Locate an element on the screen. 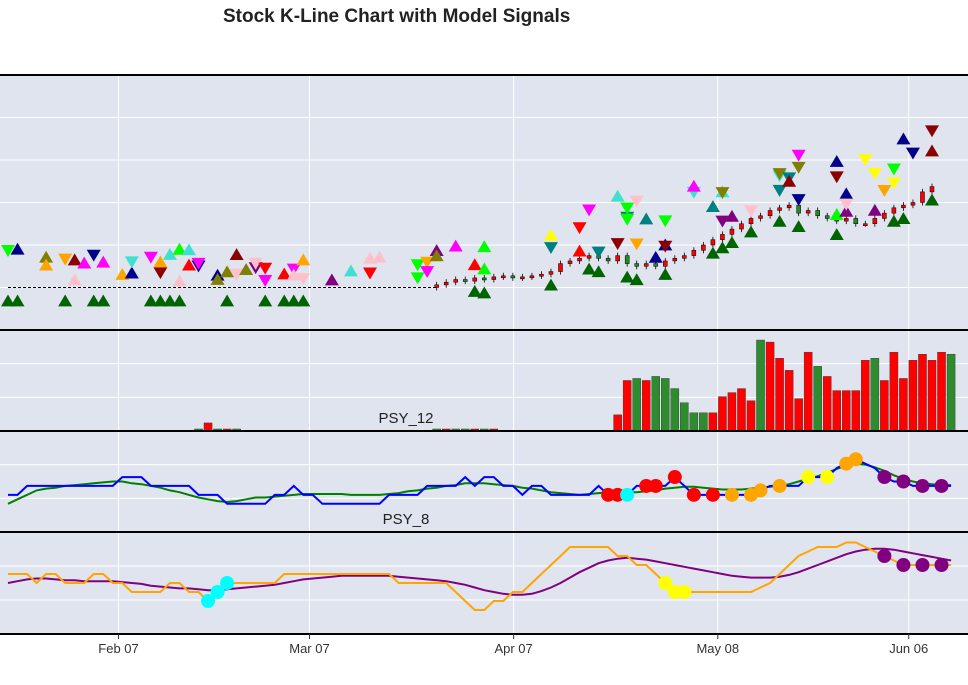 This screenshot has height=685, width=968. psy-line is located at coordinates (480, 576).